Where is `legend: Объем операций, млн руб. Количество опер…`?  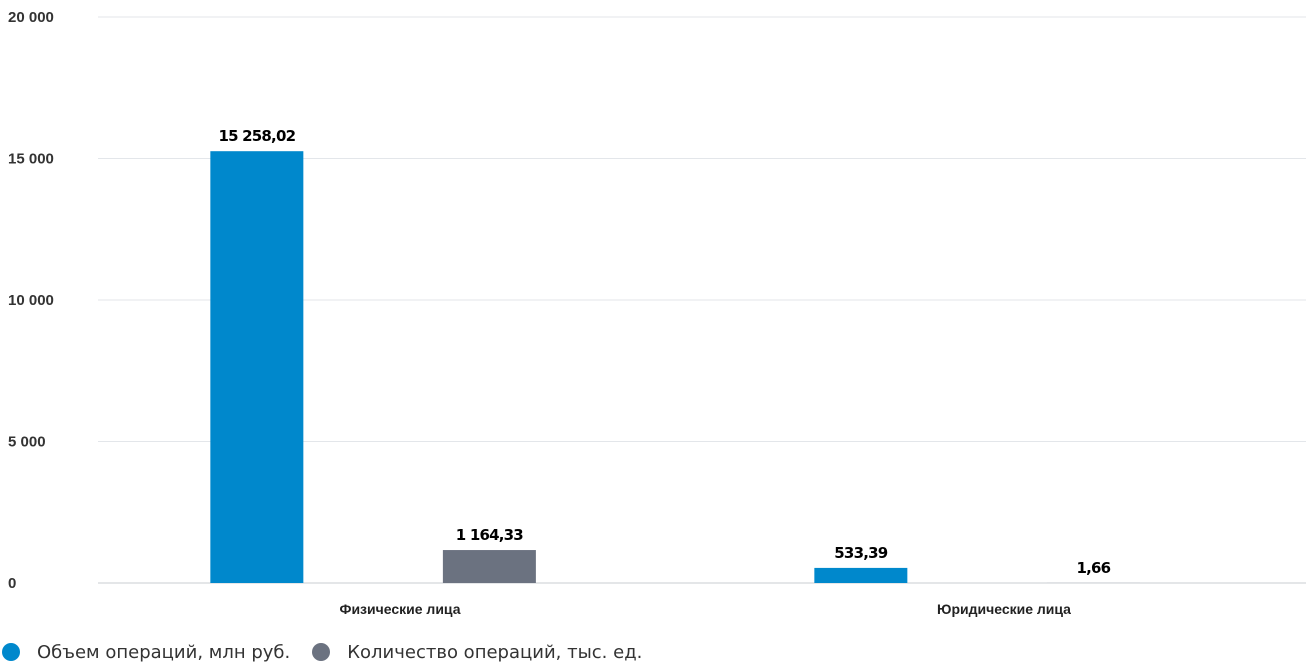
legend: Объем операций, млн руб. Количество опер… is located at coordinates (332, 652).